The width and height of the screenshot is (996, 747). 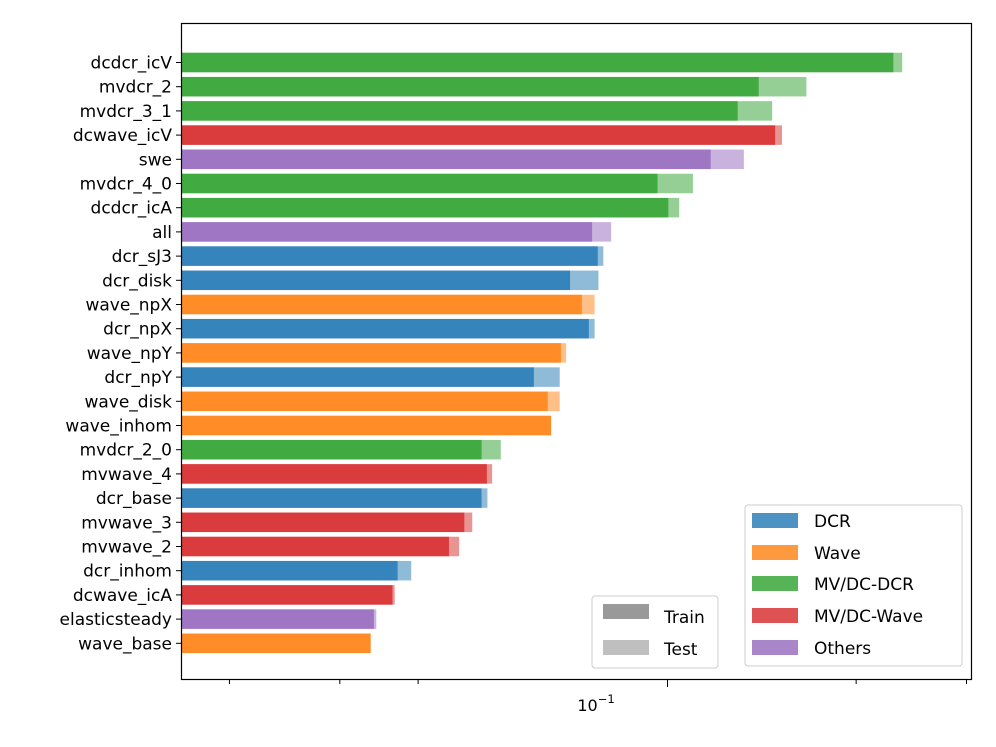 I want to click on y-tick-label: mvdcr_2_0, so click(x=126, y=451).